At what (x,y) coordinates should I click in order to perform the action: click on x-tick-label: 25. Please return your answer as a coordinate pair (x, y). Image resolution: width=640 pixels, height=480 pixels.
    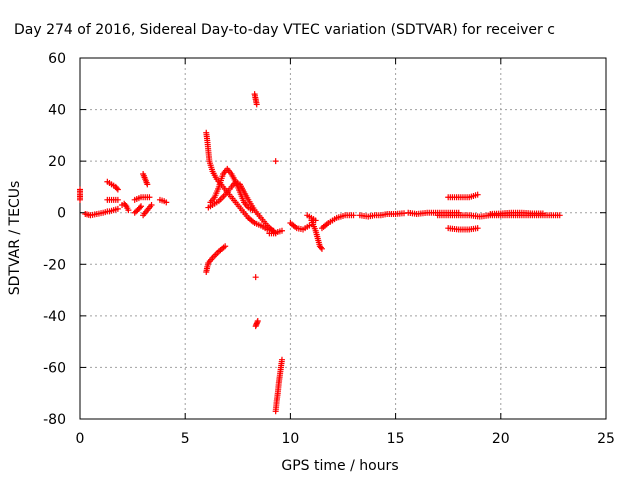
    Looking at the image, I should click on (606, 439).